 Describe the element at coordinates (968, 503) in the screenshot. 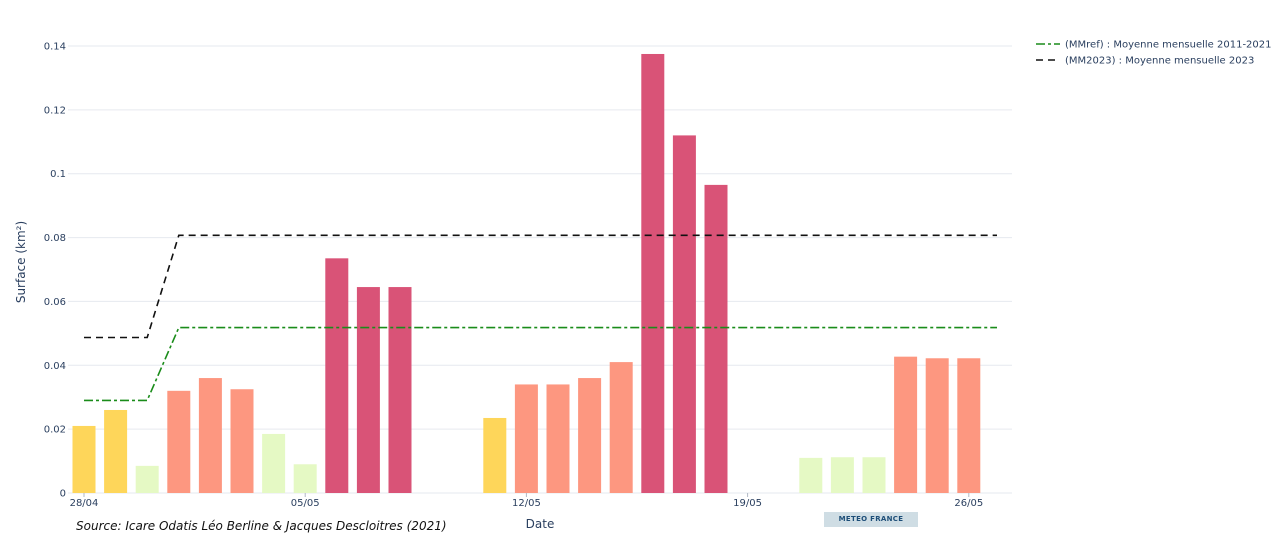

I see `x-tick-label: 26/05` at that location.